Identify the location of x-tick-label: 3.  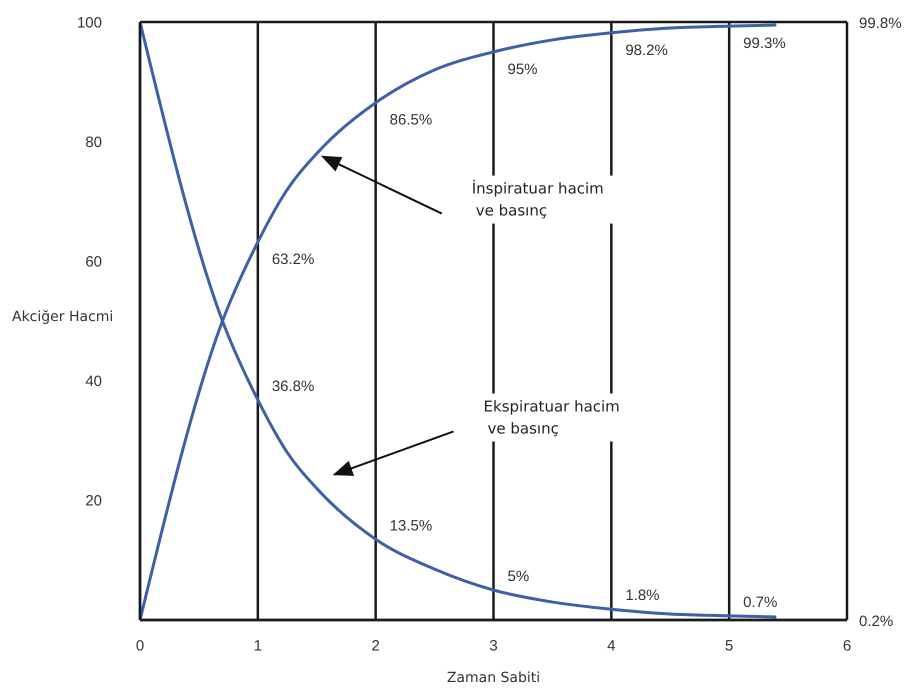
(493, 646).